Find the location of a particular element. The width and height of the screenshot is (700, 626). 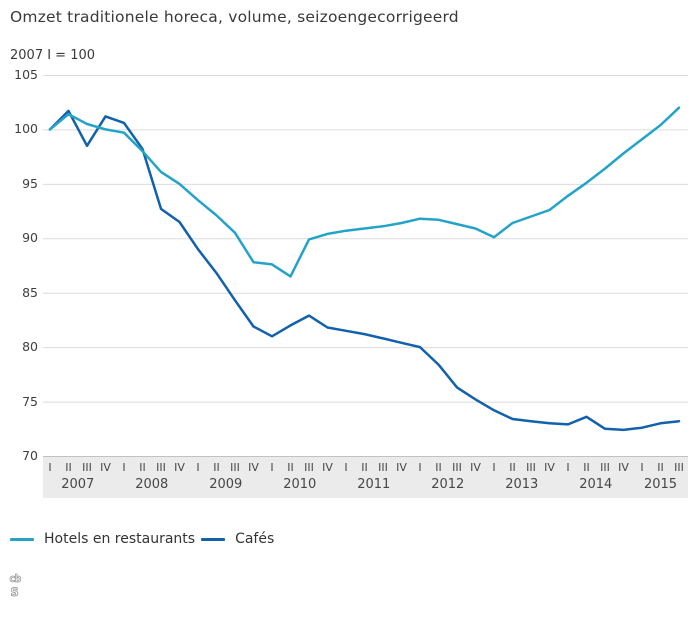

legend-swatch-hotels-icon is located at coordinates (22, 539).